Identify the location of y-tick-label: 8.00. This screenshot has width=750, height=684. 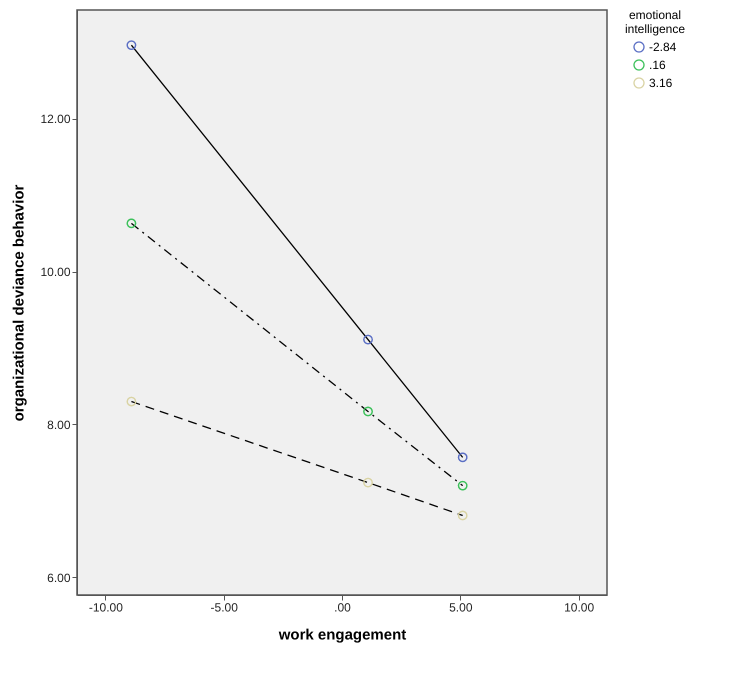
(59, 425).